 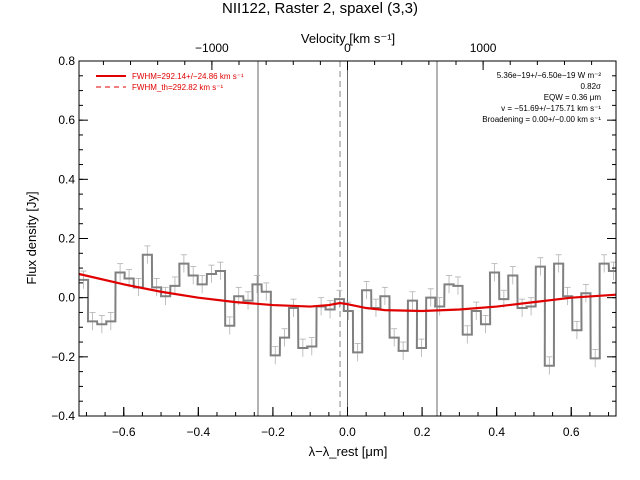 What do you see at coordinates (66, 179) in the screenshot?
I see `y-tick-label: 0.4` at bounding box center [66, 179].